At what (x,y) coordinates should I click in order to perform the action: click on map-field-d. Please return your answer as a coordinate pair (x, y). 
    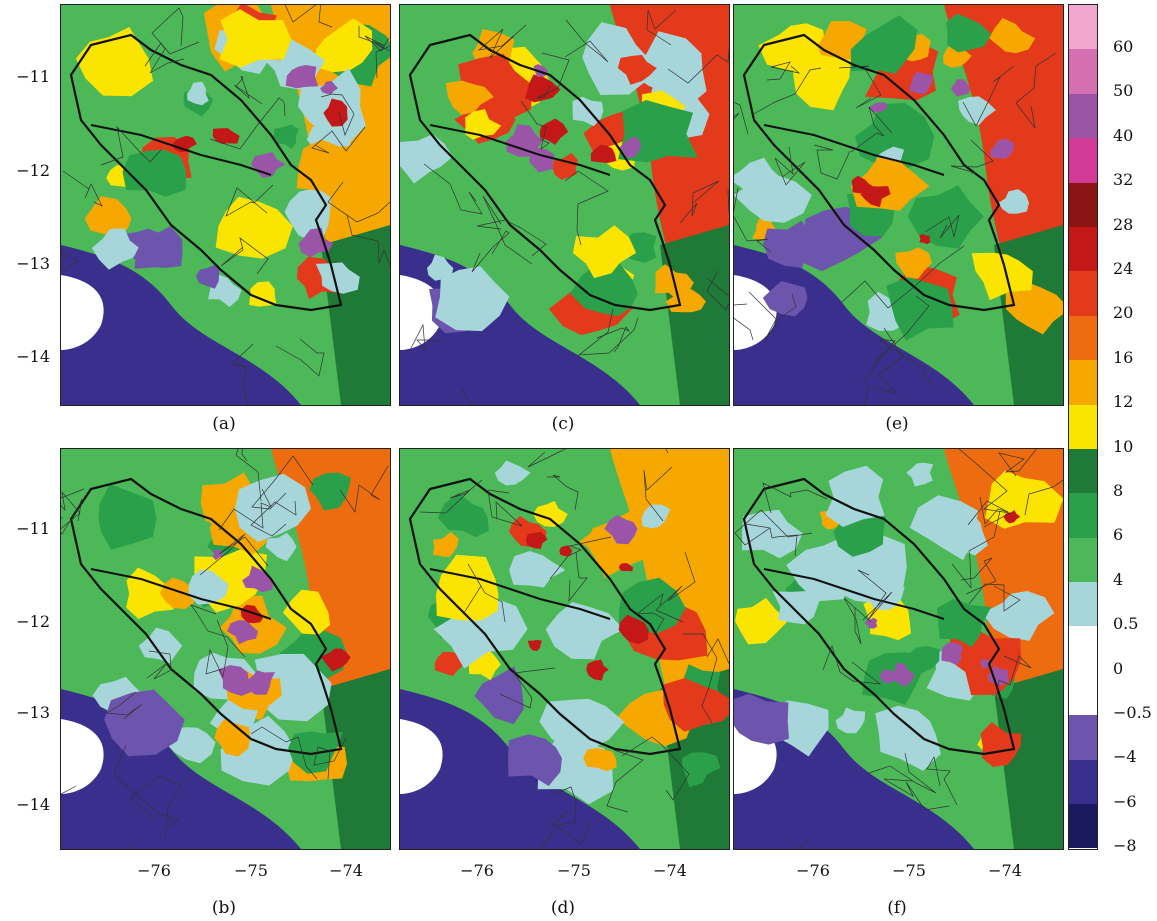
    Looking at the image, I should click on (564, 649).